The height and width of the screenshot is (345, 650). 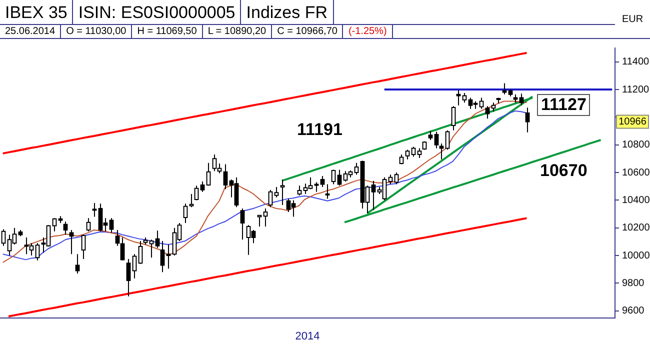 I want to click on y-tick-label: 10600, so click(x=636, y=172).